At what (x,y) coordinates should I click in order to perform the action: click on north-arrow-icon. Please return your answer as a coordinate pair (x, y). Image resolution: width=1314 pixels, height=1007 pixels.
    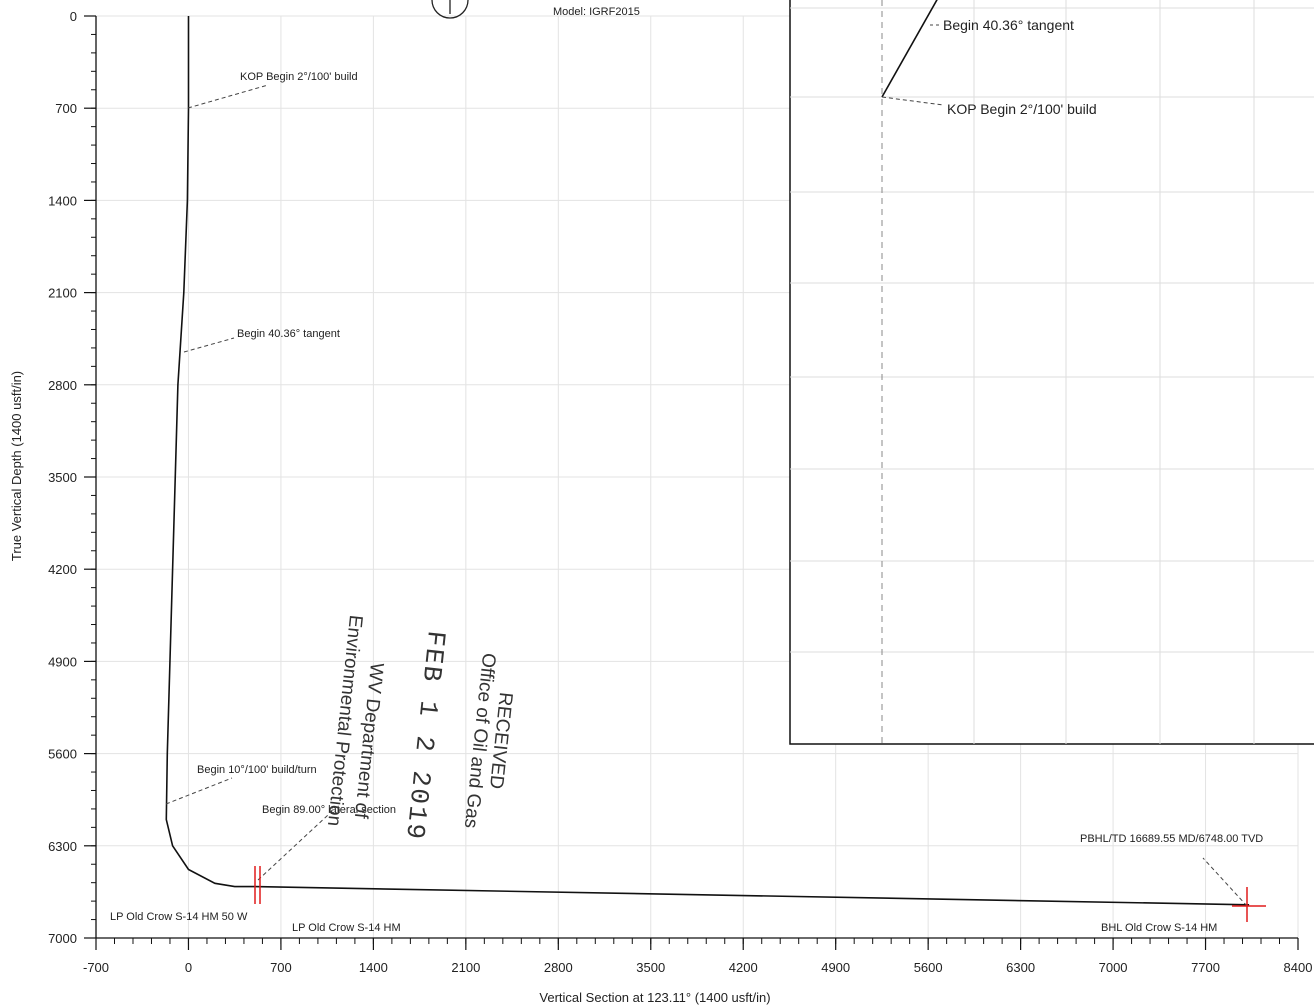
    Looking at the image, I should click on (450, 9).